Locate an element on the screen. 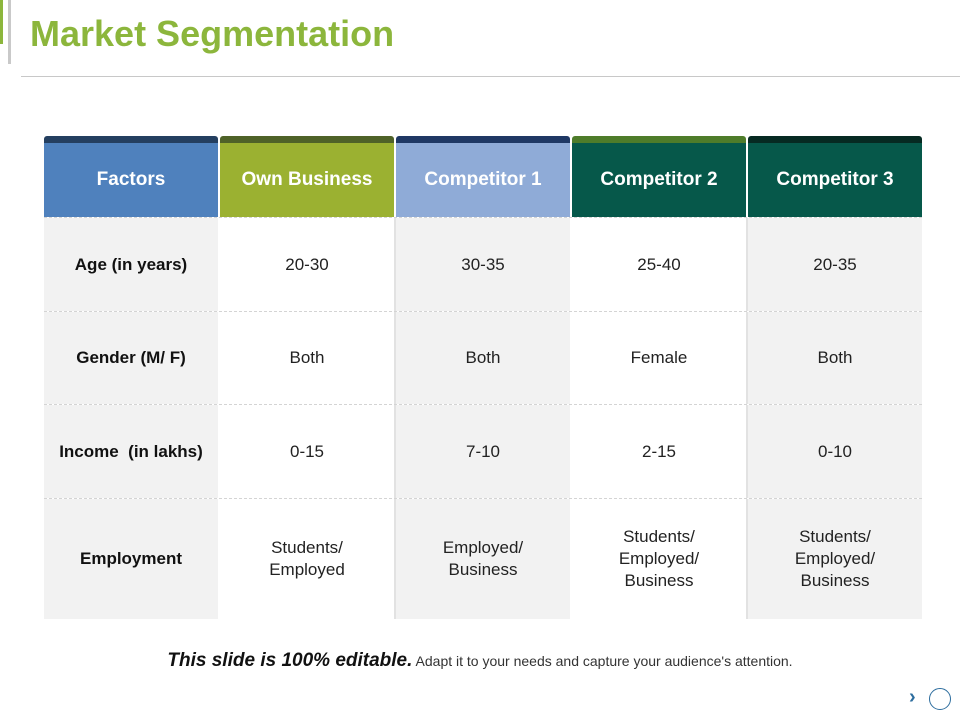  row-label-age: Age (in years) is located at coordinates (132, 264).